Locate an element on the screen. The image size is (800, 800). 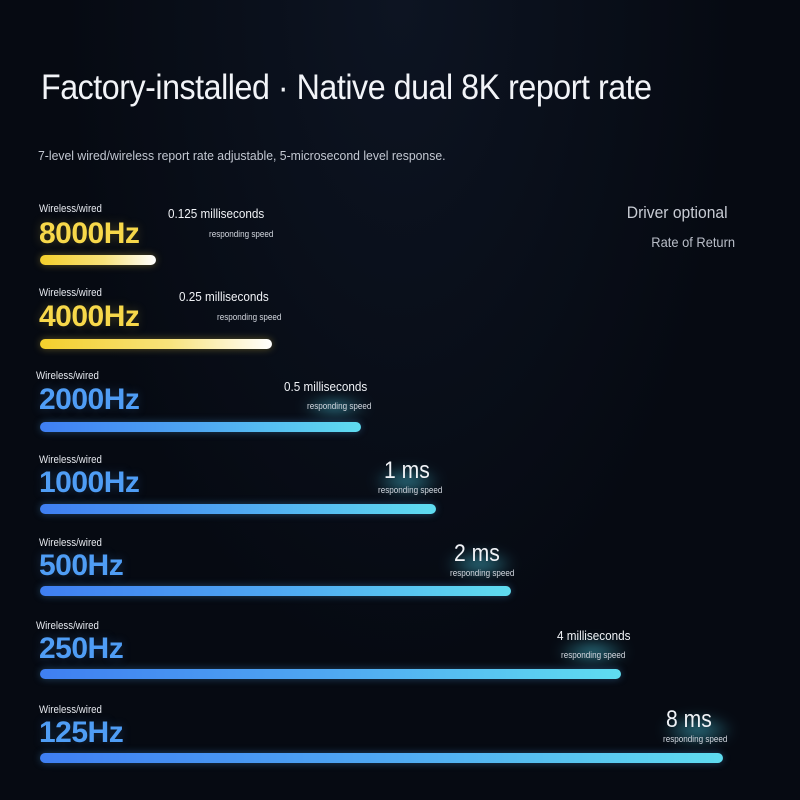
latency-value: 2 ms is located at coordinates (477, 553).